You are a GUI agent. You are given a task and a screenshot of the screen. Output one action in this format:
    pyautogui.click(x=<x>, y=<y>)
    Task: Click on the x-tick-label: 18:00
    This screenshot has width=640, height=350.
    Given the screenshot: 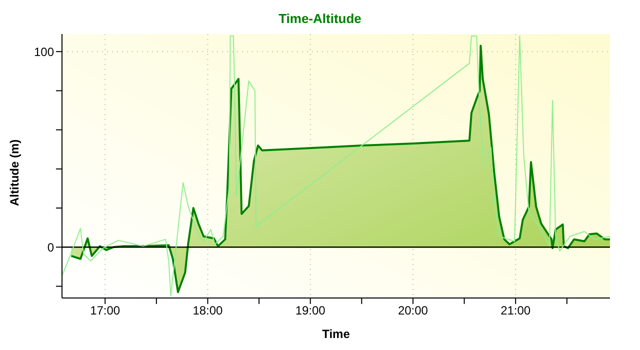 What is the action you would take?
    pyautogui.click(x=208, y=311)
    